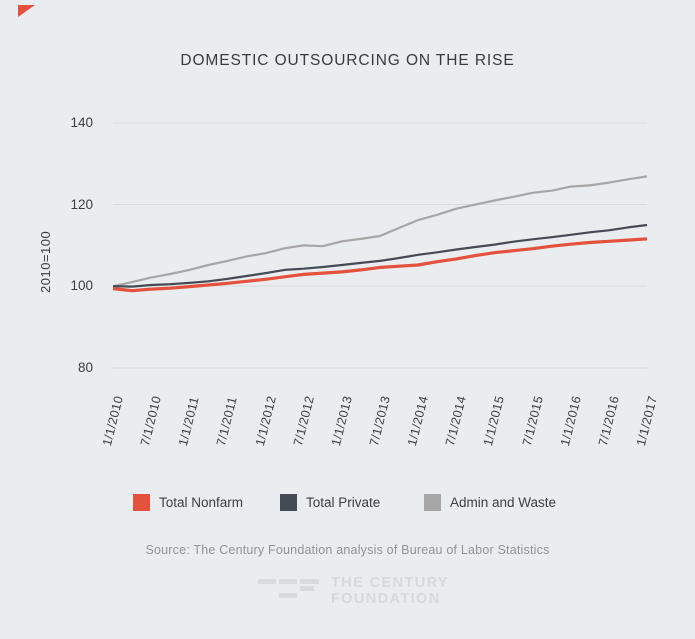 The height and width of the screenshot is (639, 695). Describe the element at coordinates (418, 421) in the screenshot. I see `x-tick-label-1-1-2014: 1/1/2014` at that location.